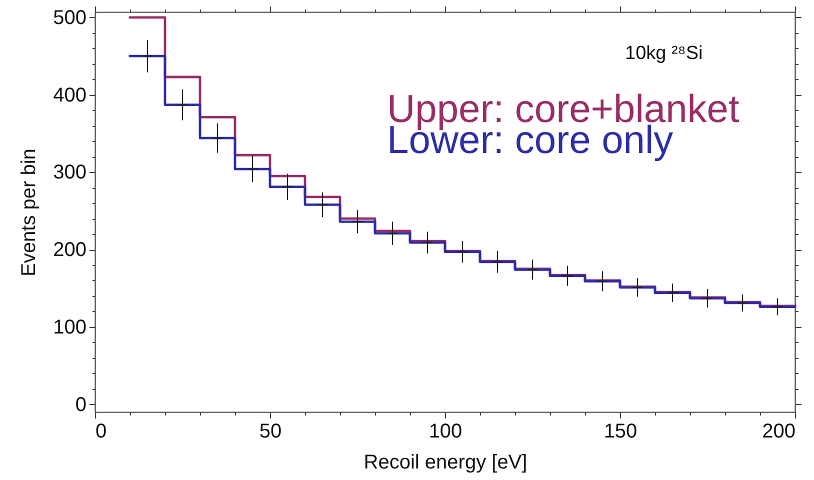 The width and height of the screenshot is (814, 480). What do you see at coordinates (69, 95) in the screenshot?
I see `y-tick-label: 400` at bounding box center [69, 95].